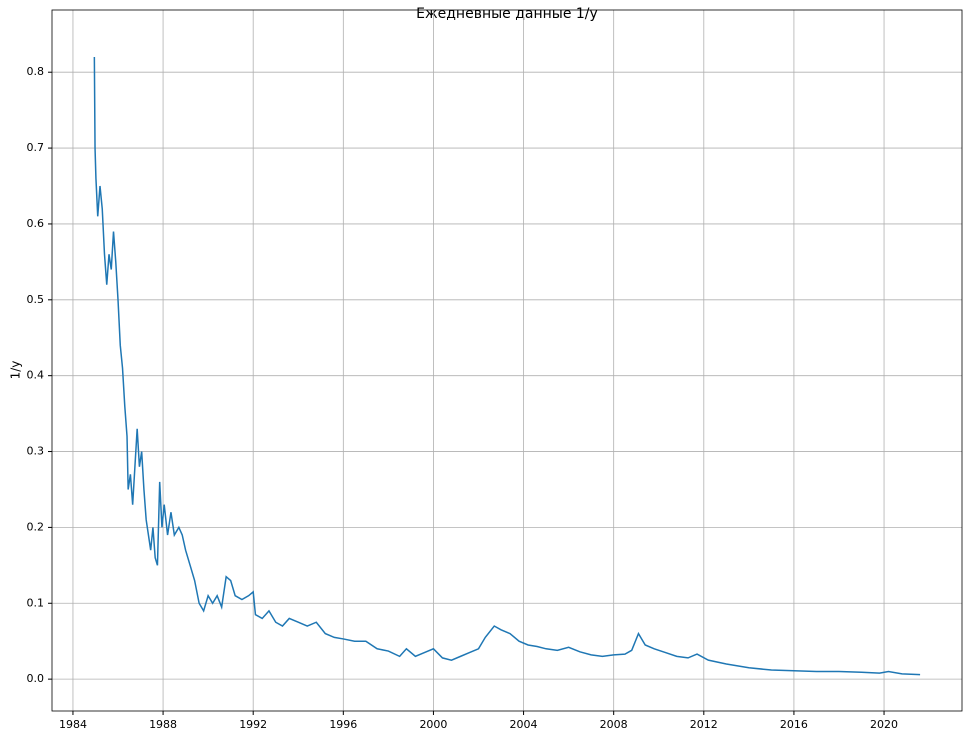 The image size is (970, 735). Describe the element at coordinates (36, 223) in the screenshot. I see `y-tick-label: 0.6` at that location.